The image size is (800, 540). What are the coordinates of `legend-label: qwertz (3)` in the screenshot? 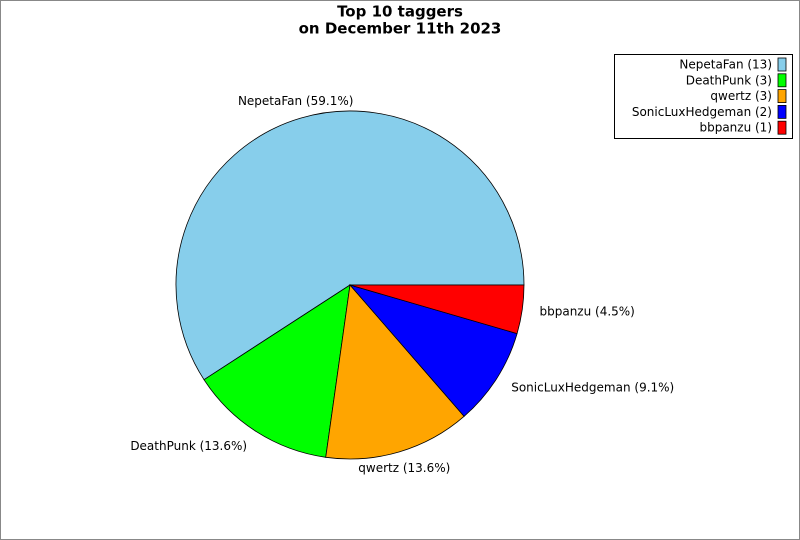 It's located at (741, 96).